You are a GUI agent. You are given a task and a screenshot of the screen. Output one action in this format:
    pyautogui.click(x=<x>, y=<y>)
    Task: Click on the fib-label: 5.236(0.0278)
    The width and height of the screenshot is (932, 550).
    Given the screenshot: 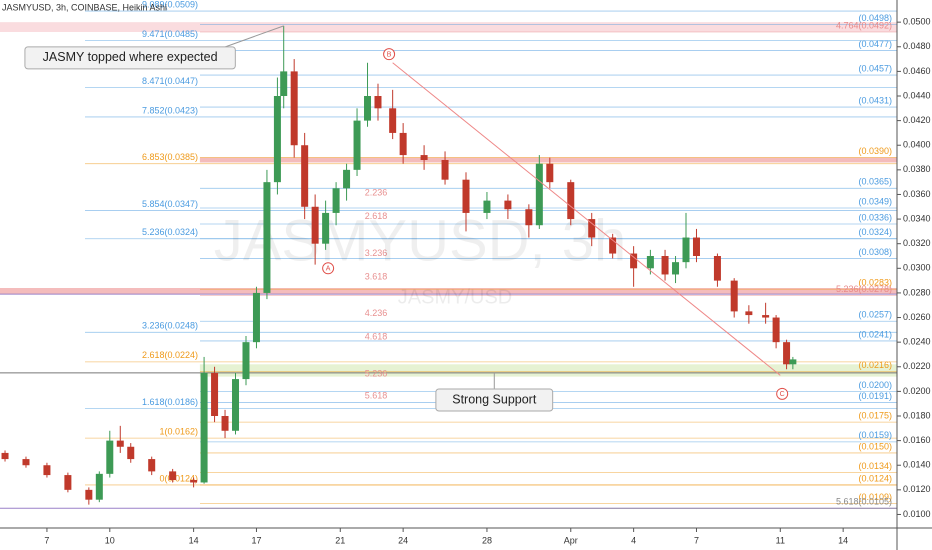 What is the action you would take?
    pyautogui.click(x=864, y=289)
    